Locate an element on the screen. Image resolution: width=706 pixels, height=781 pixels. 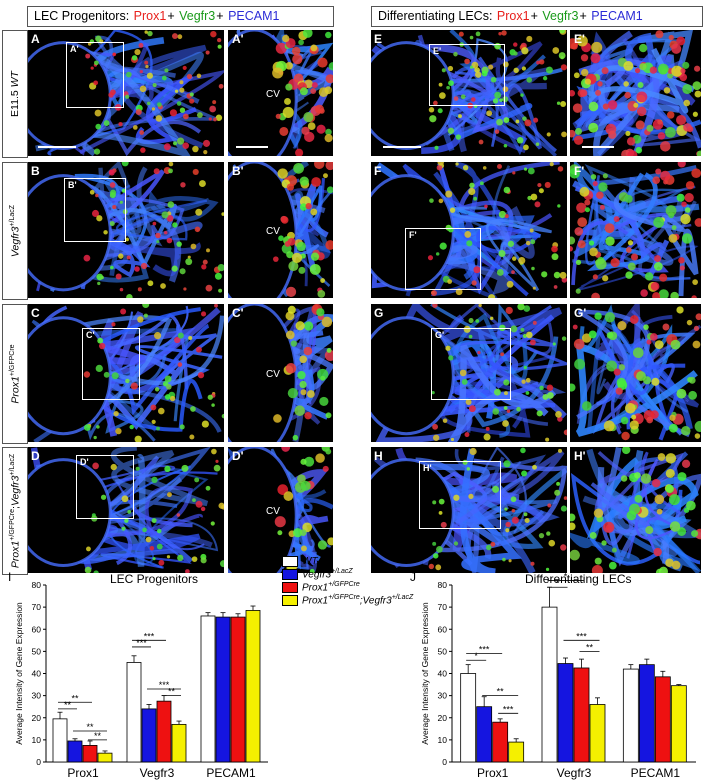
inset-label-h: H' is located at coordinates (427, 468).